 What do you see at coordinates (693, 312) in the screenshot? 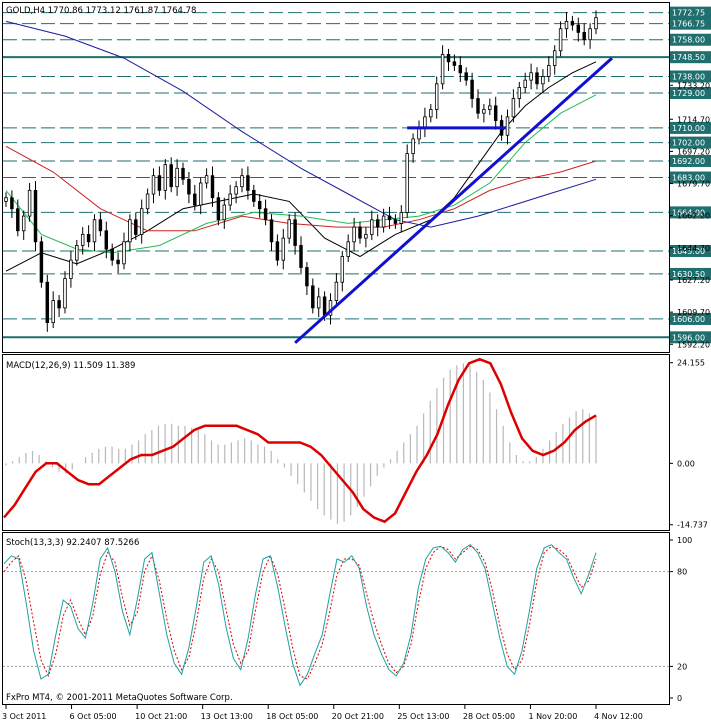
I see `price-tick-label: 1609.70` at bounding box center [693, 312].